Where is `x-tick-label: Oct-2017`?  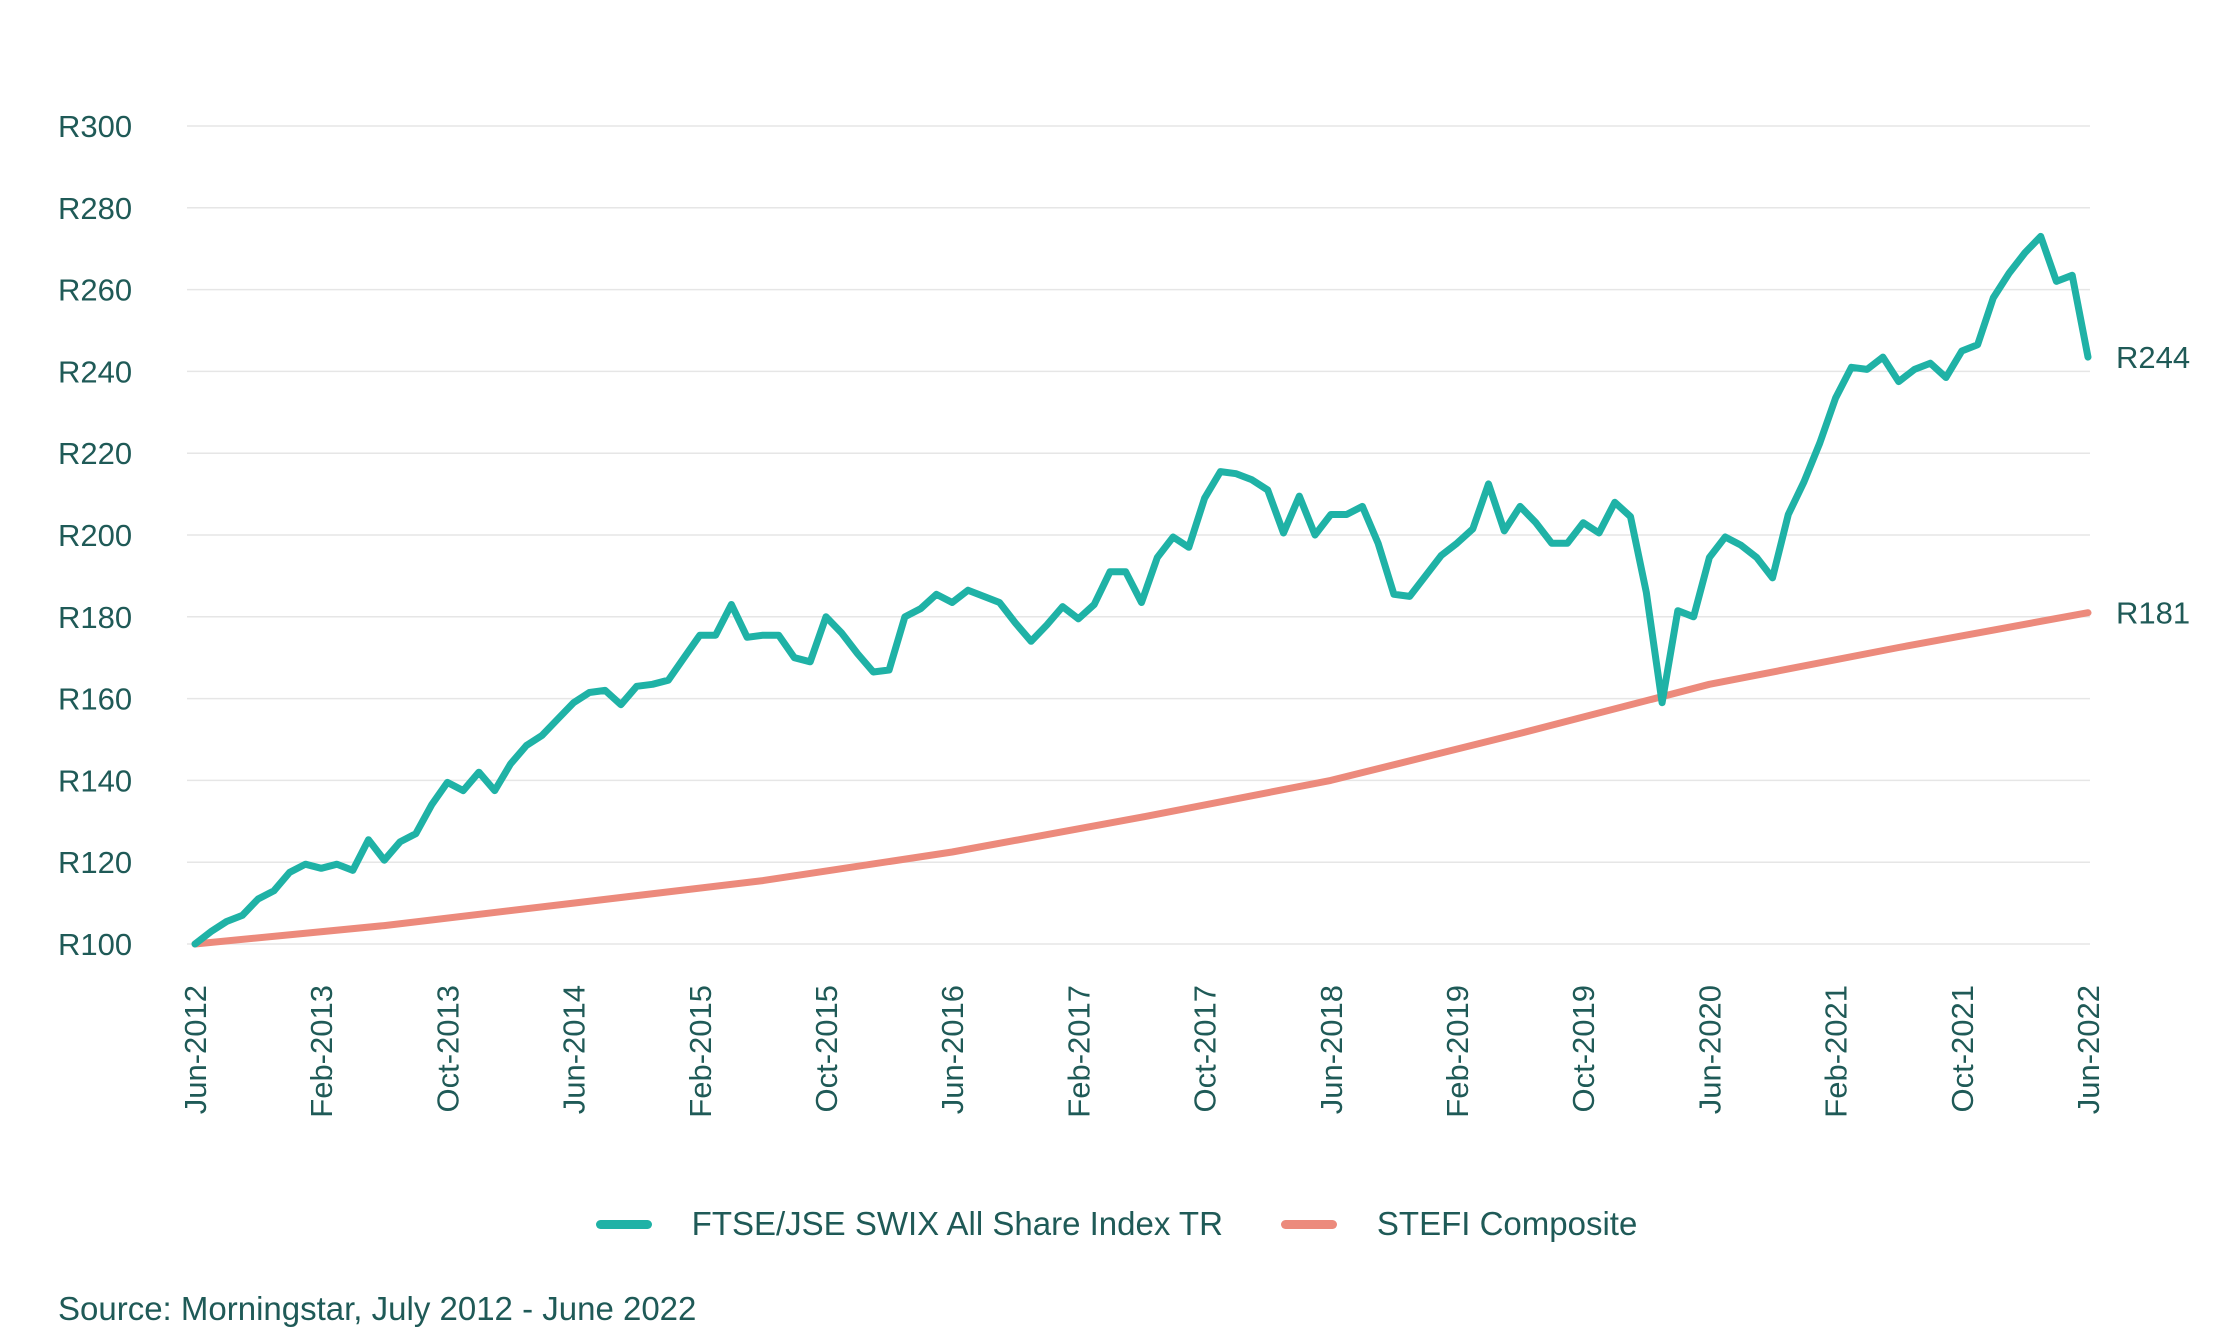 x-tick-label: Oct-2017 is located at coordinates (1205, 1049).